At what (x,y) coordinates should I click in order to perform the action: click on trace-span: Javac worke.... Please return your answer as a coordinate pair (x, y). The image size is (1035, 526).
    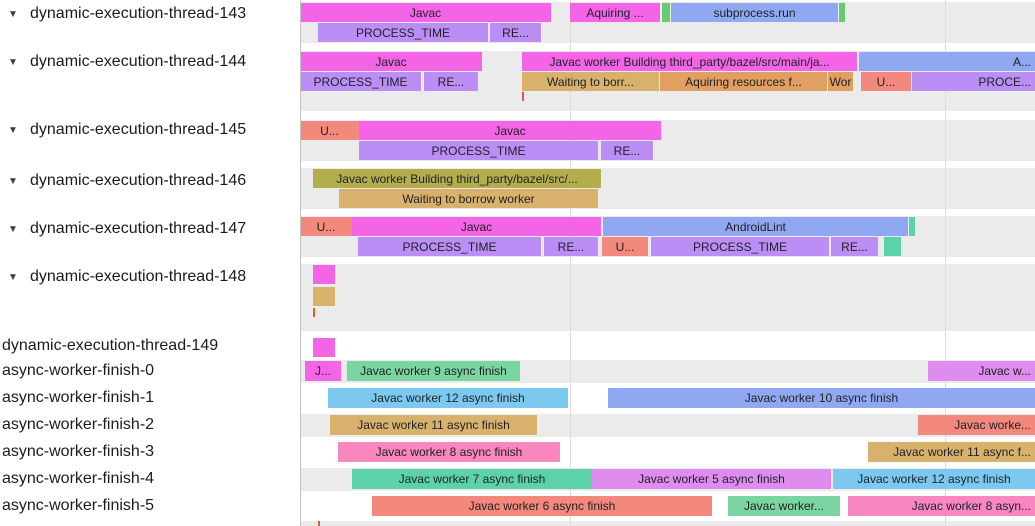
    Looking at the image, I should click on (976, 425).